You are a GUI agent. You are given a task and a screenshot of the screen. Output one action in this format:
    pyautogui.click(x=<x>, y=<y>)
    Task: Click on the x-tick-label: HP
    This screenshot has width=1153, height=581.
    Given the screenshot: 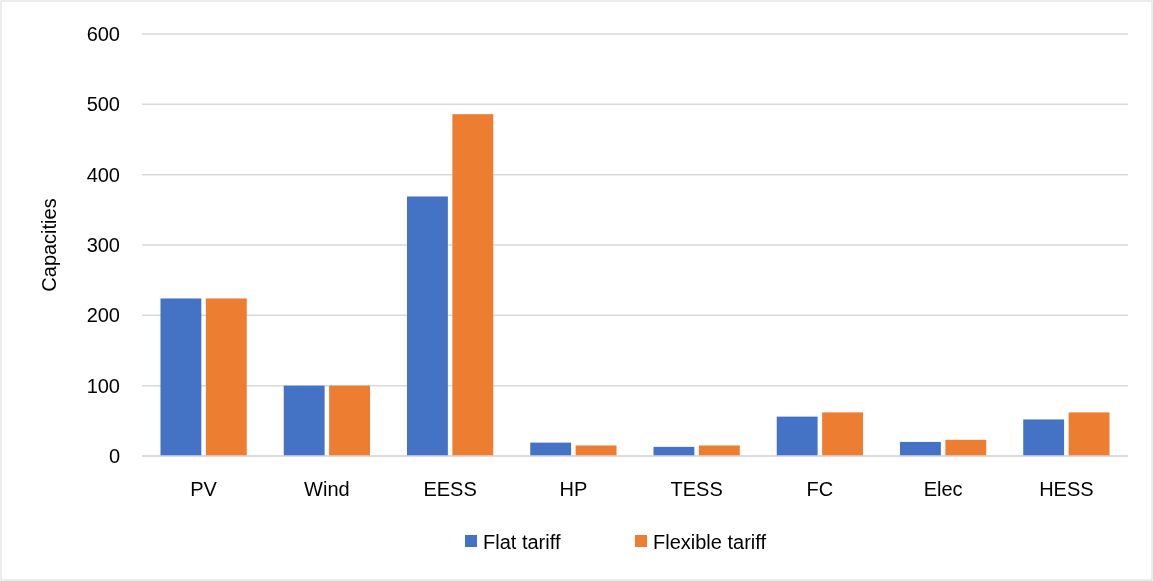 What is the action you would take?
    pyautogui.click(x=573, y=489)
    